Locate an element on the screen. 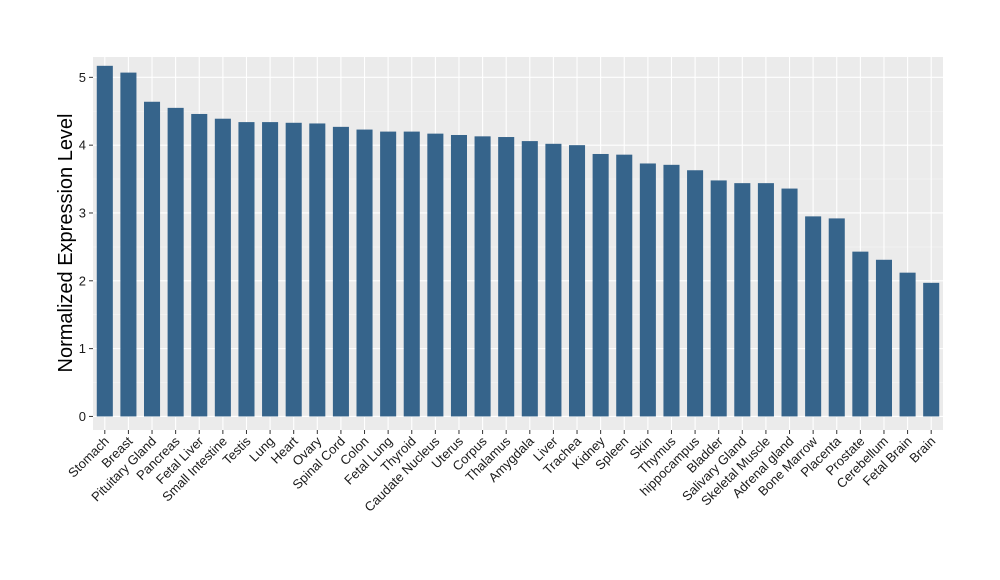 This screenshot has height=580, width=1000. y-axis: 0 1 2 3 4 5 is located at coordinates (86, 247).